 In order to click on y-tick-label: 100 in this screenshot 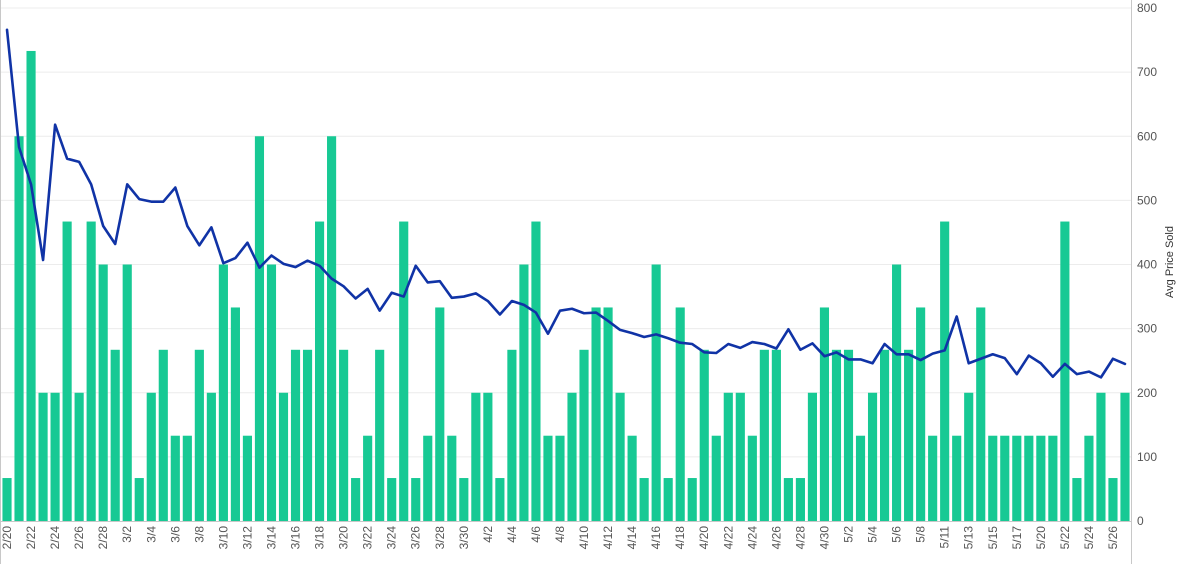, I will do `click(1147, 457)`.